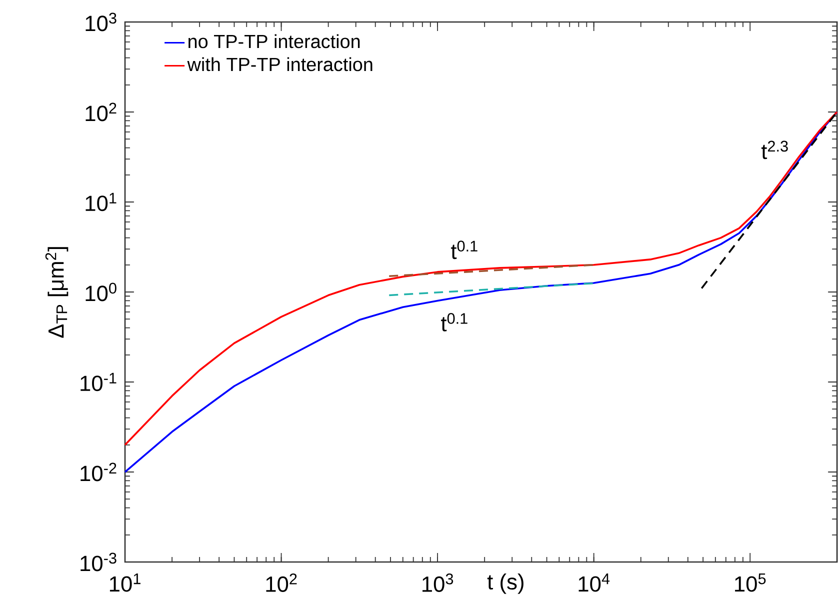  What do you see at coordinates (101, 292) in the screenshot?
I see `y-tick-label: 10$^{0}$` at bounding box center [101, 292].